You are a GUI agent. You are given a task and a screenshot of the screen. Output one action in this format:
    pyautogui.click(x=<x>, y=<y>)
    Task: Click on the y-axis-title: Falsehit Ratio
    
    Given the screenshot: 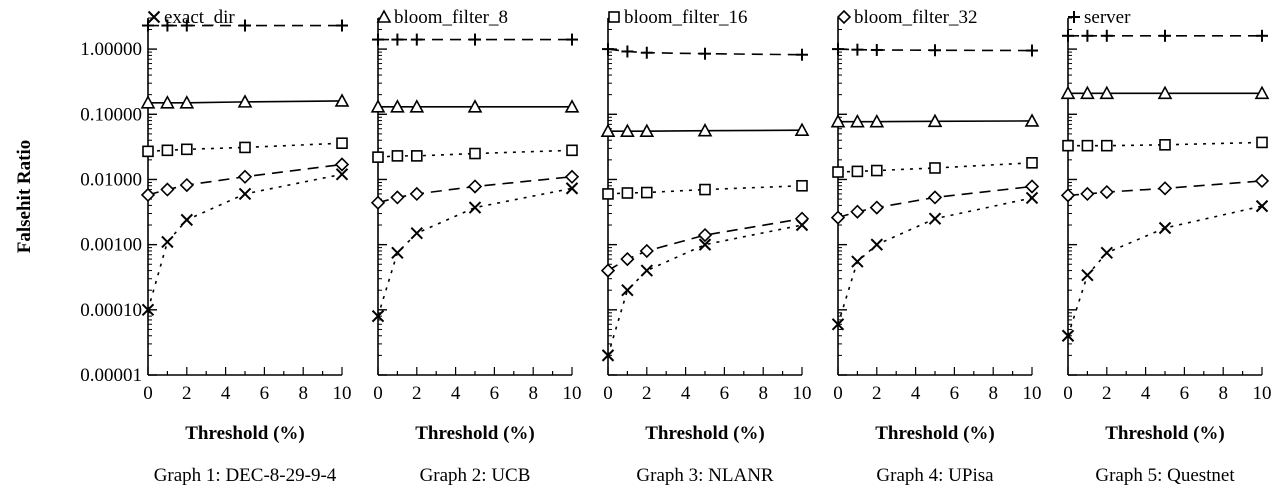 What is the action you would take?
    pyautogui.click(x=24, y=196)
    